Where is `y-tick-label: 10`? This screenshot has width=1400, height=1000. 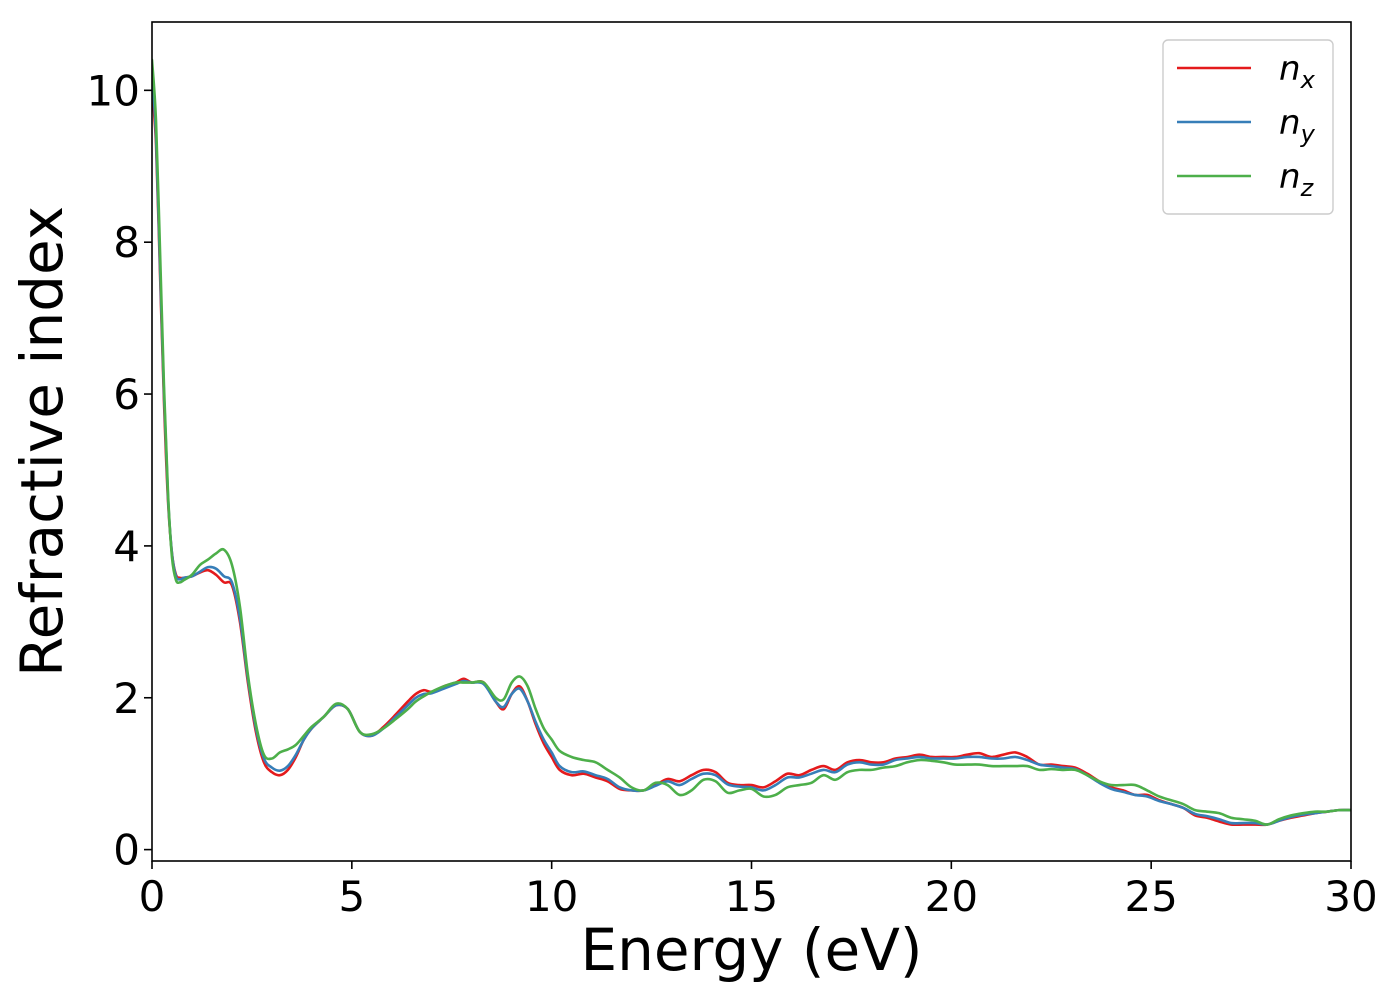 y-tick-label: 10 is located at coordinates (113, 90).